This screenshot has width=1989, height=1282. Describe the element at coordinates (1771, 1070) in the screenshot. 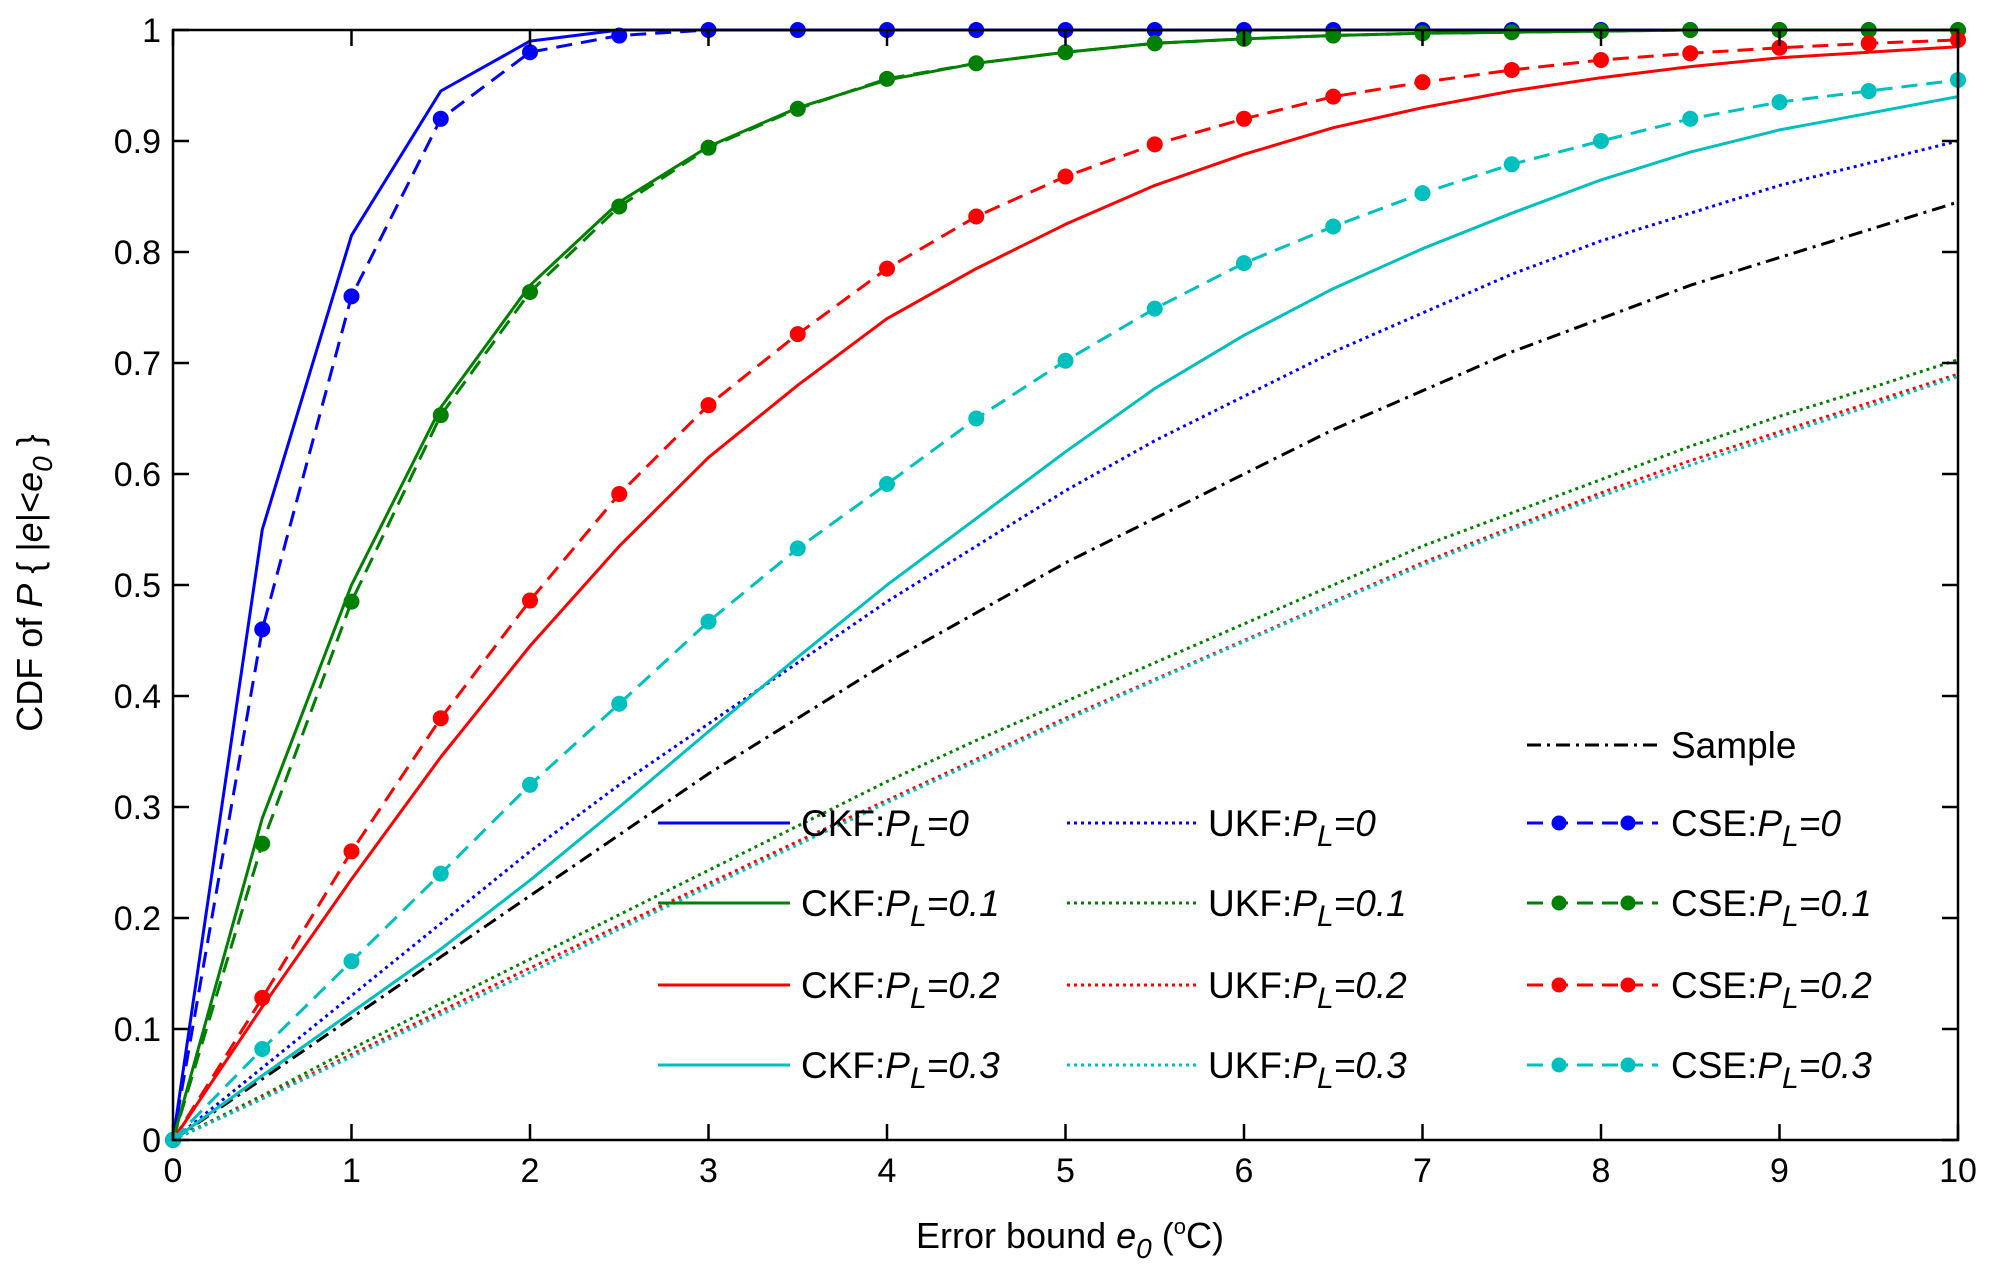

I see `legend-label: CSE:PL=0.3` at that location.